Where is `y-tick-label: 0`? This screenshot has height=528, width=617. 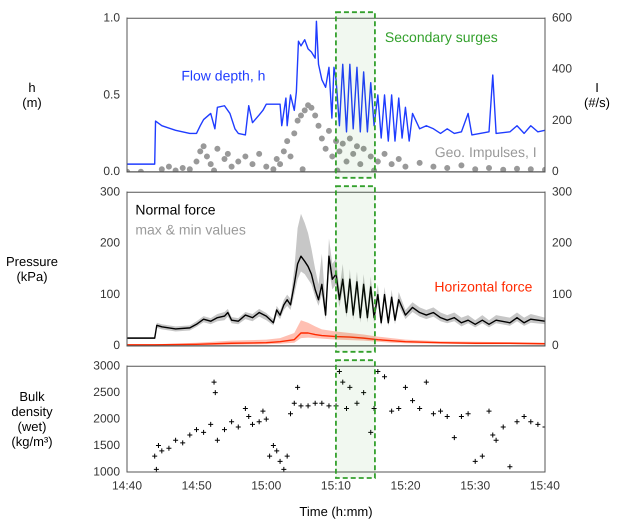 y-tick-label: 0 is located at coordinates (116, 345).